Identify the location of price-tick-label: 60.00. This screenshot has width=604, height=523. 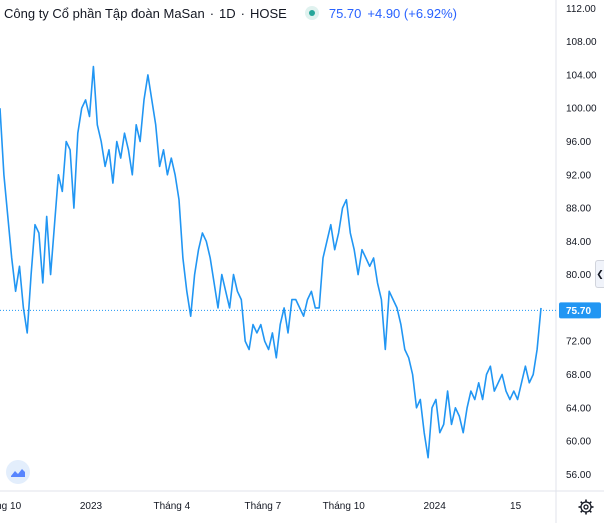
(578, 442).